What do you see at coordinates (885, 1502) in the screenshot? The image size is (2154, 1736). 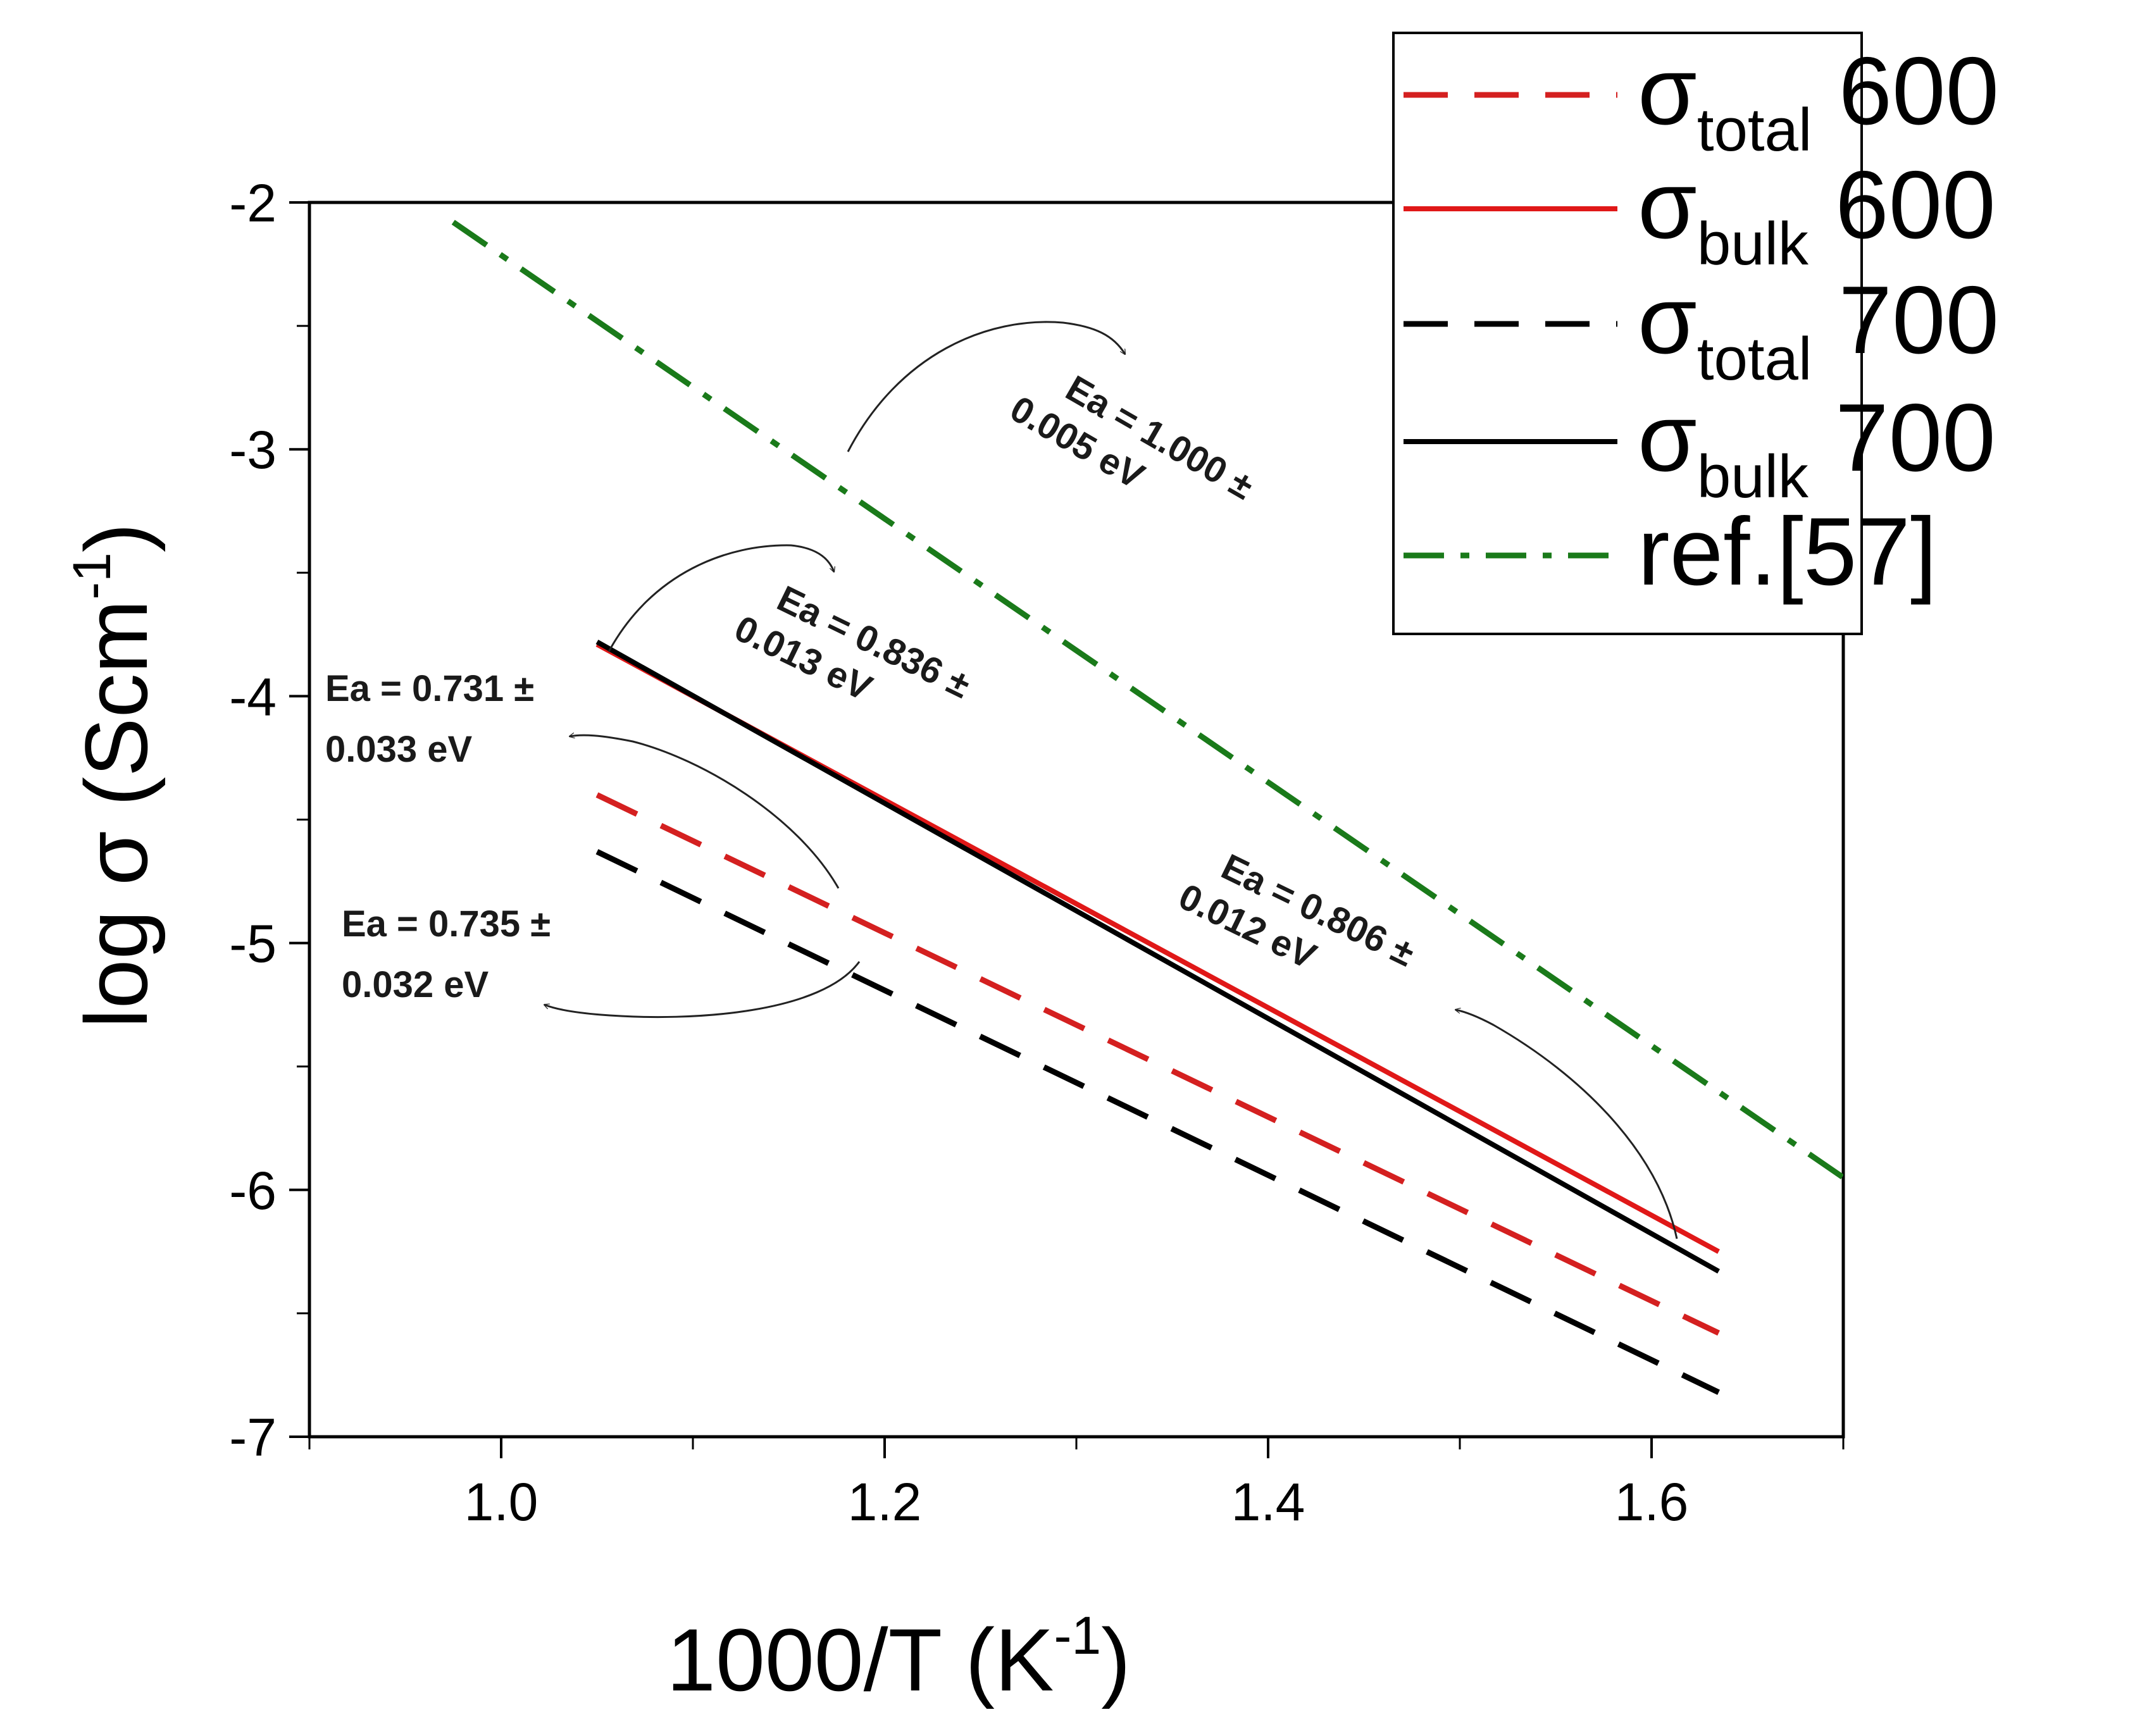 I see `x-tick-label: 1.2` at bounding box center [885, 1502].